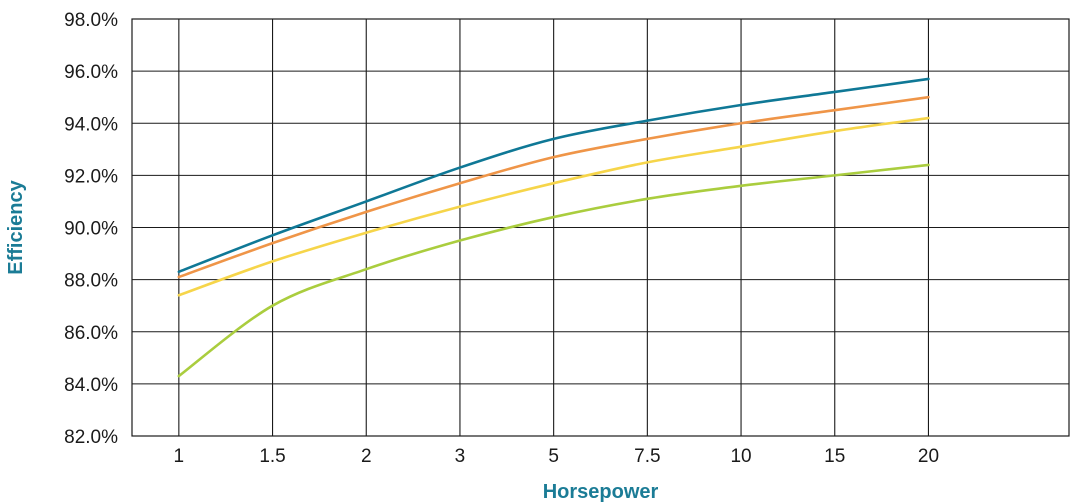 The width and height of the screenshot is (1071, 504). I want to click on x-tick-label: 10, so click(740, 456).